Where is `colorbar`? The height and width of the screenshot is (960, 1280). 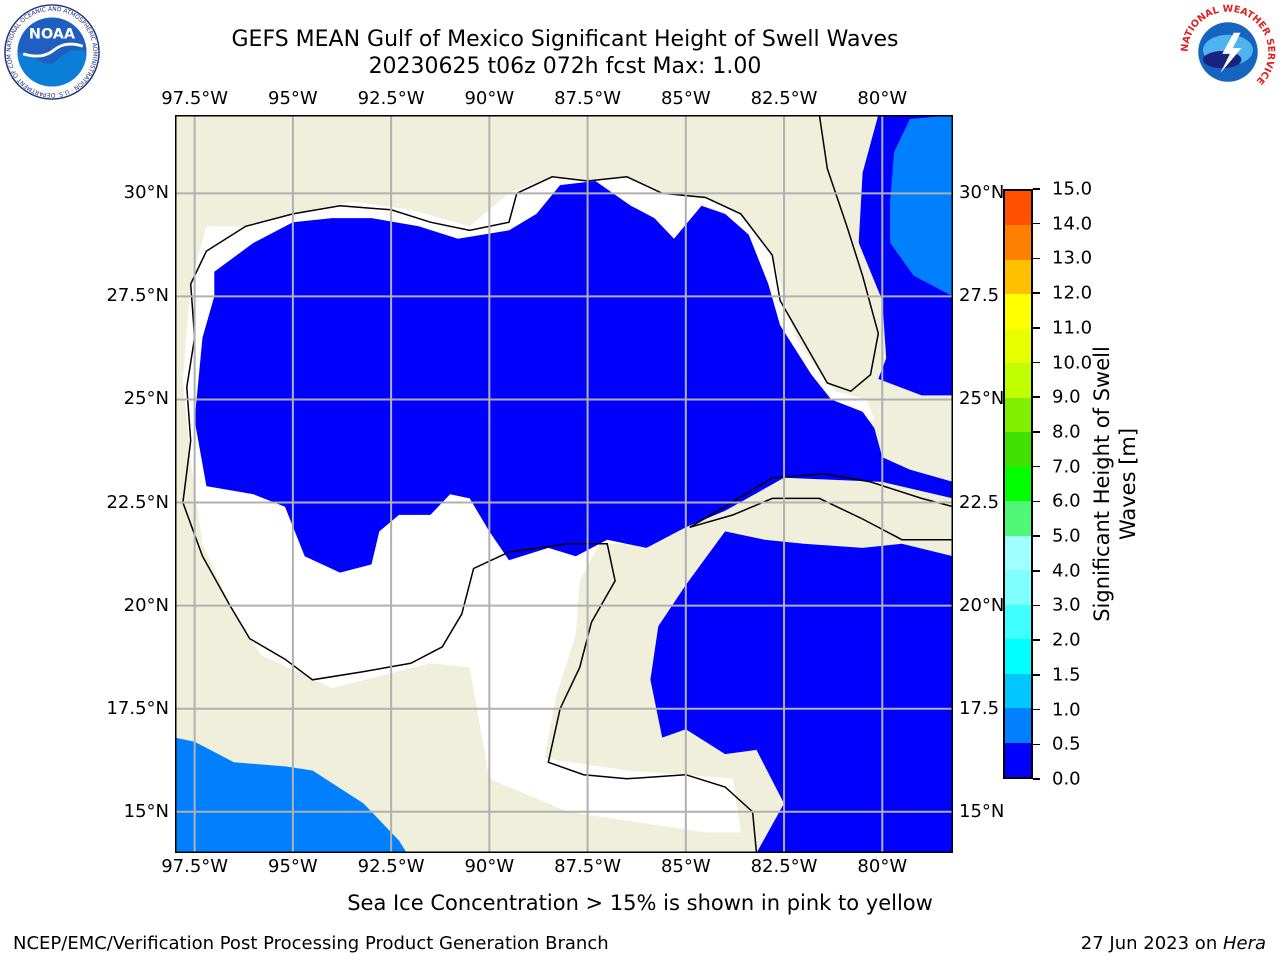
colorbar is located at coordinates (1018, 484).